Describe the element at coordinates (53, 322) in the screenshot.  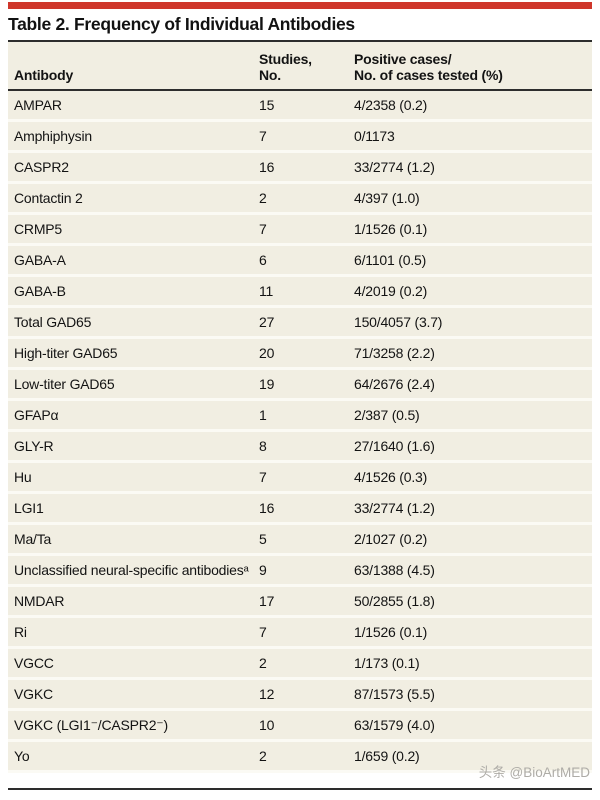
I see `antibody-name: Total GAD65` at that location.